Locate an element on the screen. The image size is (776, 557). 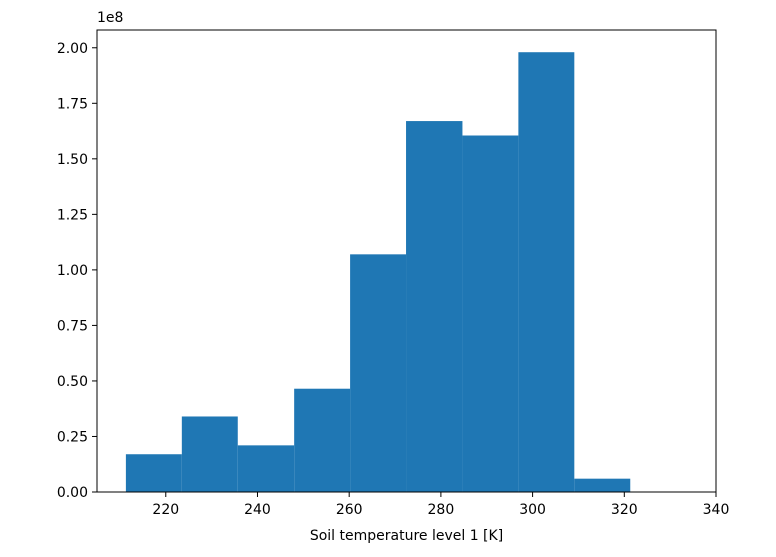
y-axis-ticks: 0.00 0.25 0.50 0.75 1.00 1.25 1.50 1.75 2.00 is located at coordinates (77, 271).